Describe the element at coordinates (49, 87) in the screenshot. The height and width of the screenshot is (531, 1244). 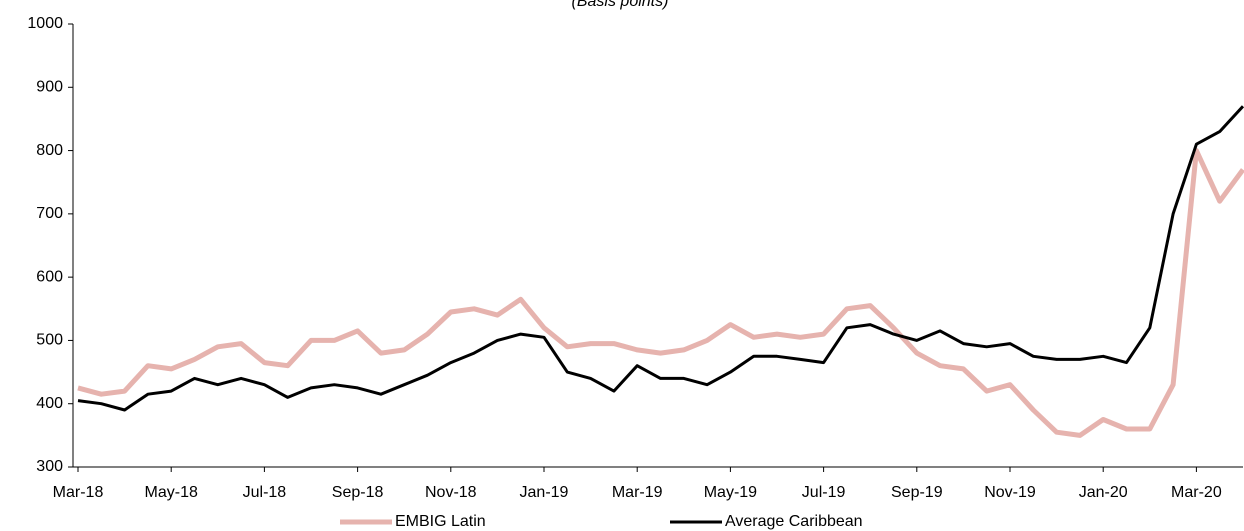
I see `y-tick-label: 900` at that location.